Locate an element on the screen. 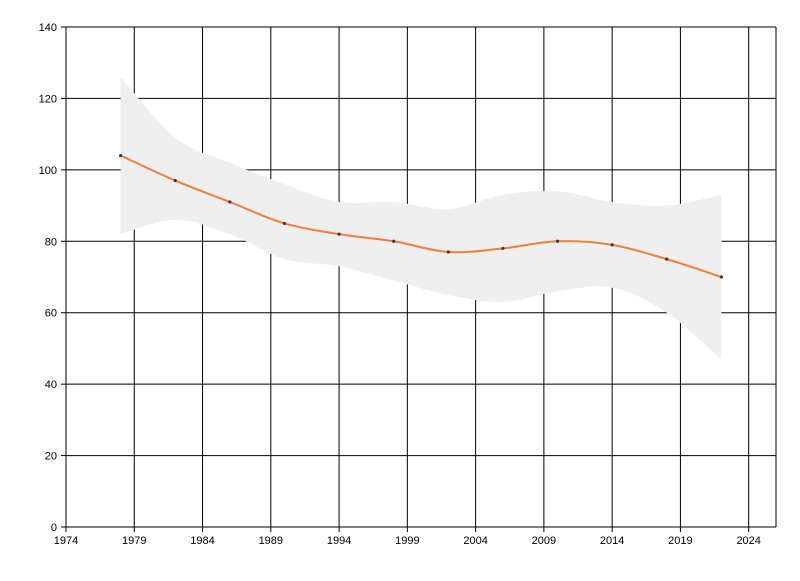 The image size is (800, 581). x-tick-label: 1999 is located at coordinates (407, 541).